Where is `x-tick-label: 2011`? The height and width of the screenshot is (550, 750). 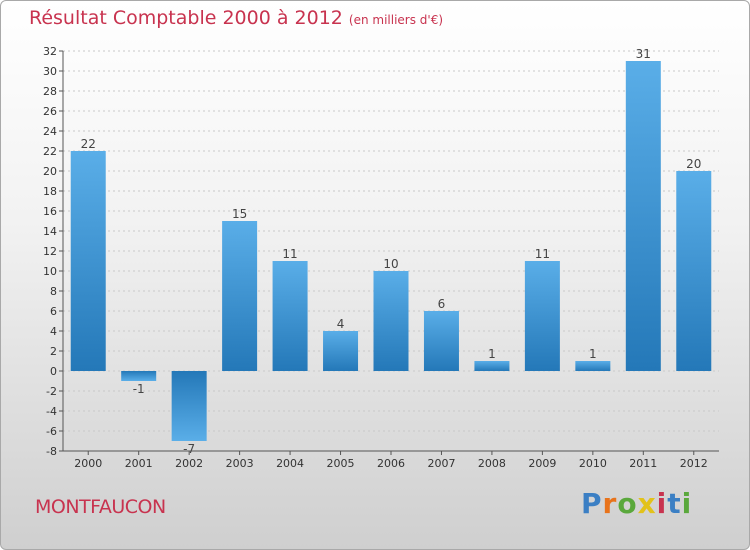 x-tick-label: 2011 is located at coordinates (643, 463).